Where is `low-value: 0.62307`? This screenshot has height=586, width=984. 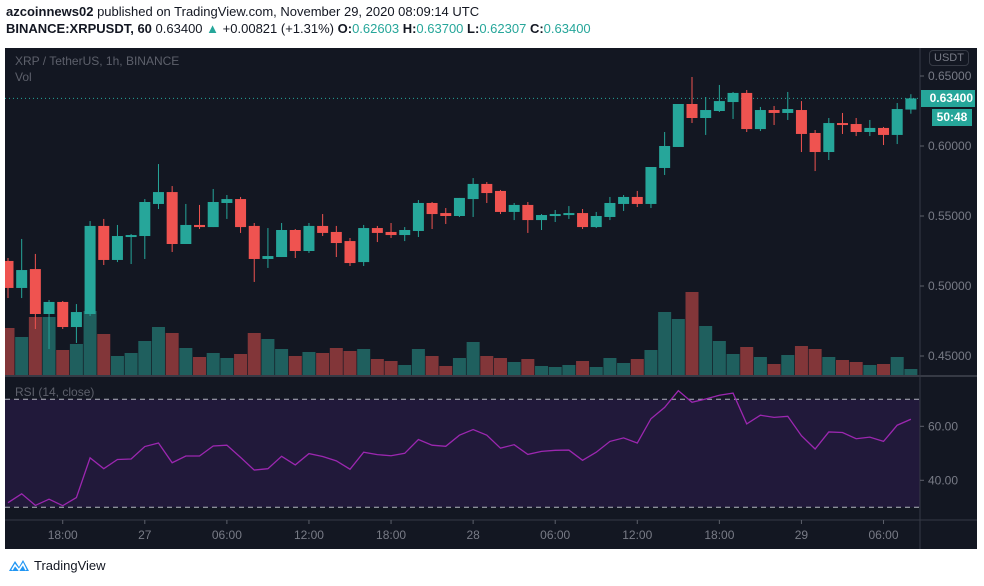
low-value: 0.62307 is located at coordinates (503, 28).